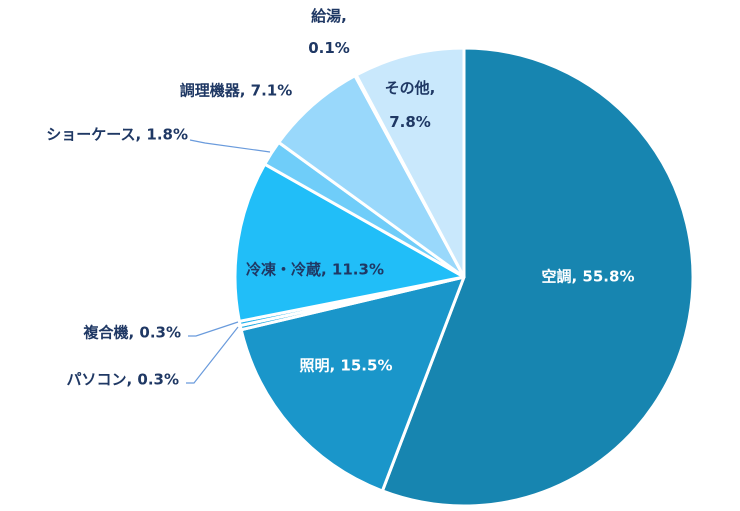 The width and height of the screenshot is (740, 511). What do you see at coordinates (122, 380) in the screenshot?
I see `slice-label-3: パソコン, 0.3%` at bounding box center [122, 380].